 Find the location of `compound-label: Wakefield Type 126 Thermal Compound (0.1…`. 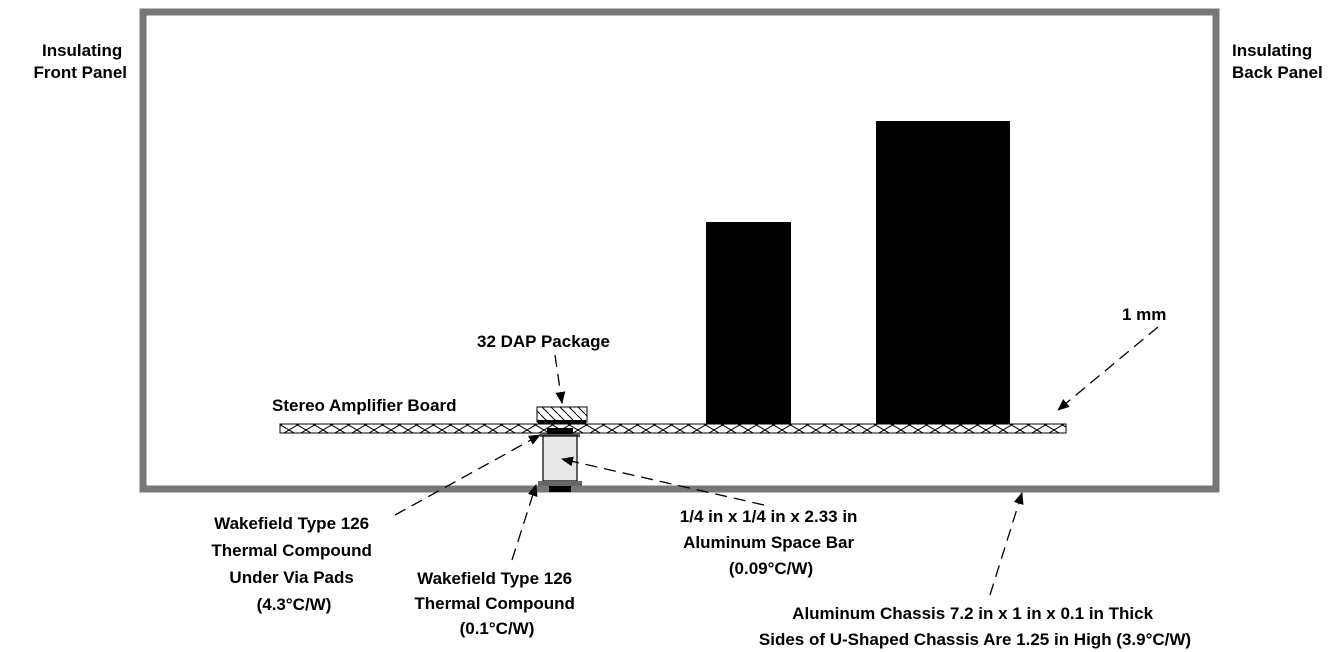

compound-label: Wakefield Type 126 Thermal Compound (0.1… is located at coordinates (496, 603).